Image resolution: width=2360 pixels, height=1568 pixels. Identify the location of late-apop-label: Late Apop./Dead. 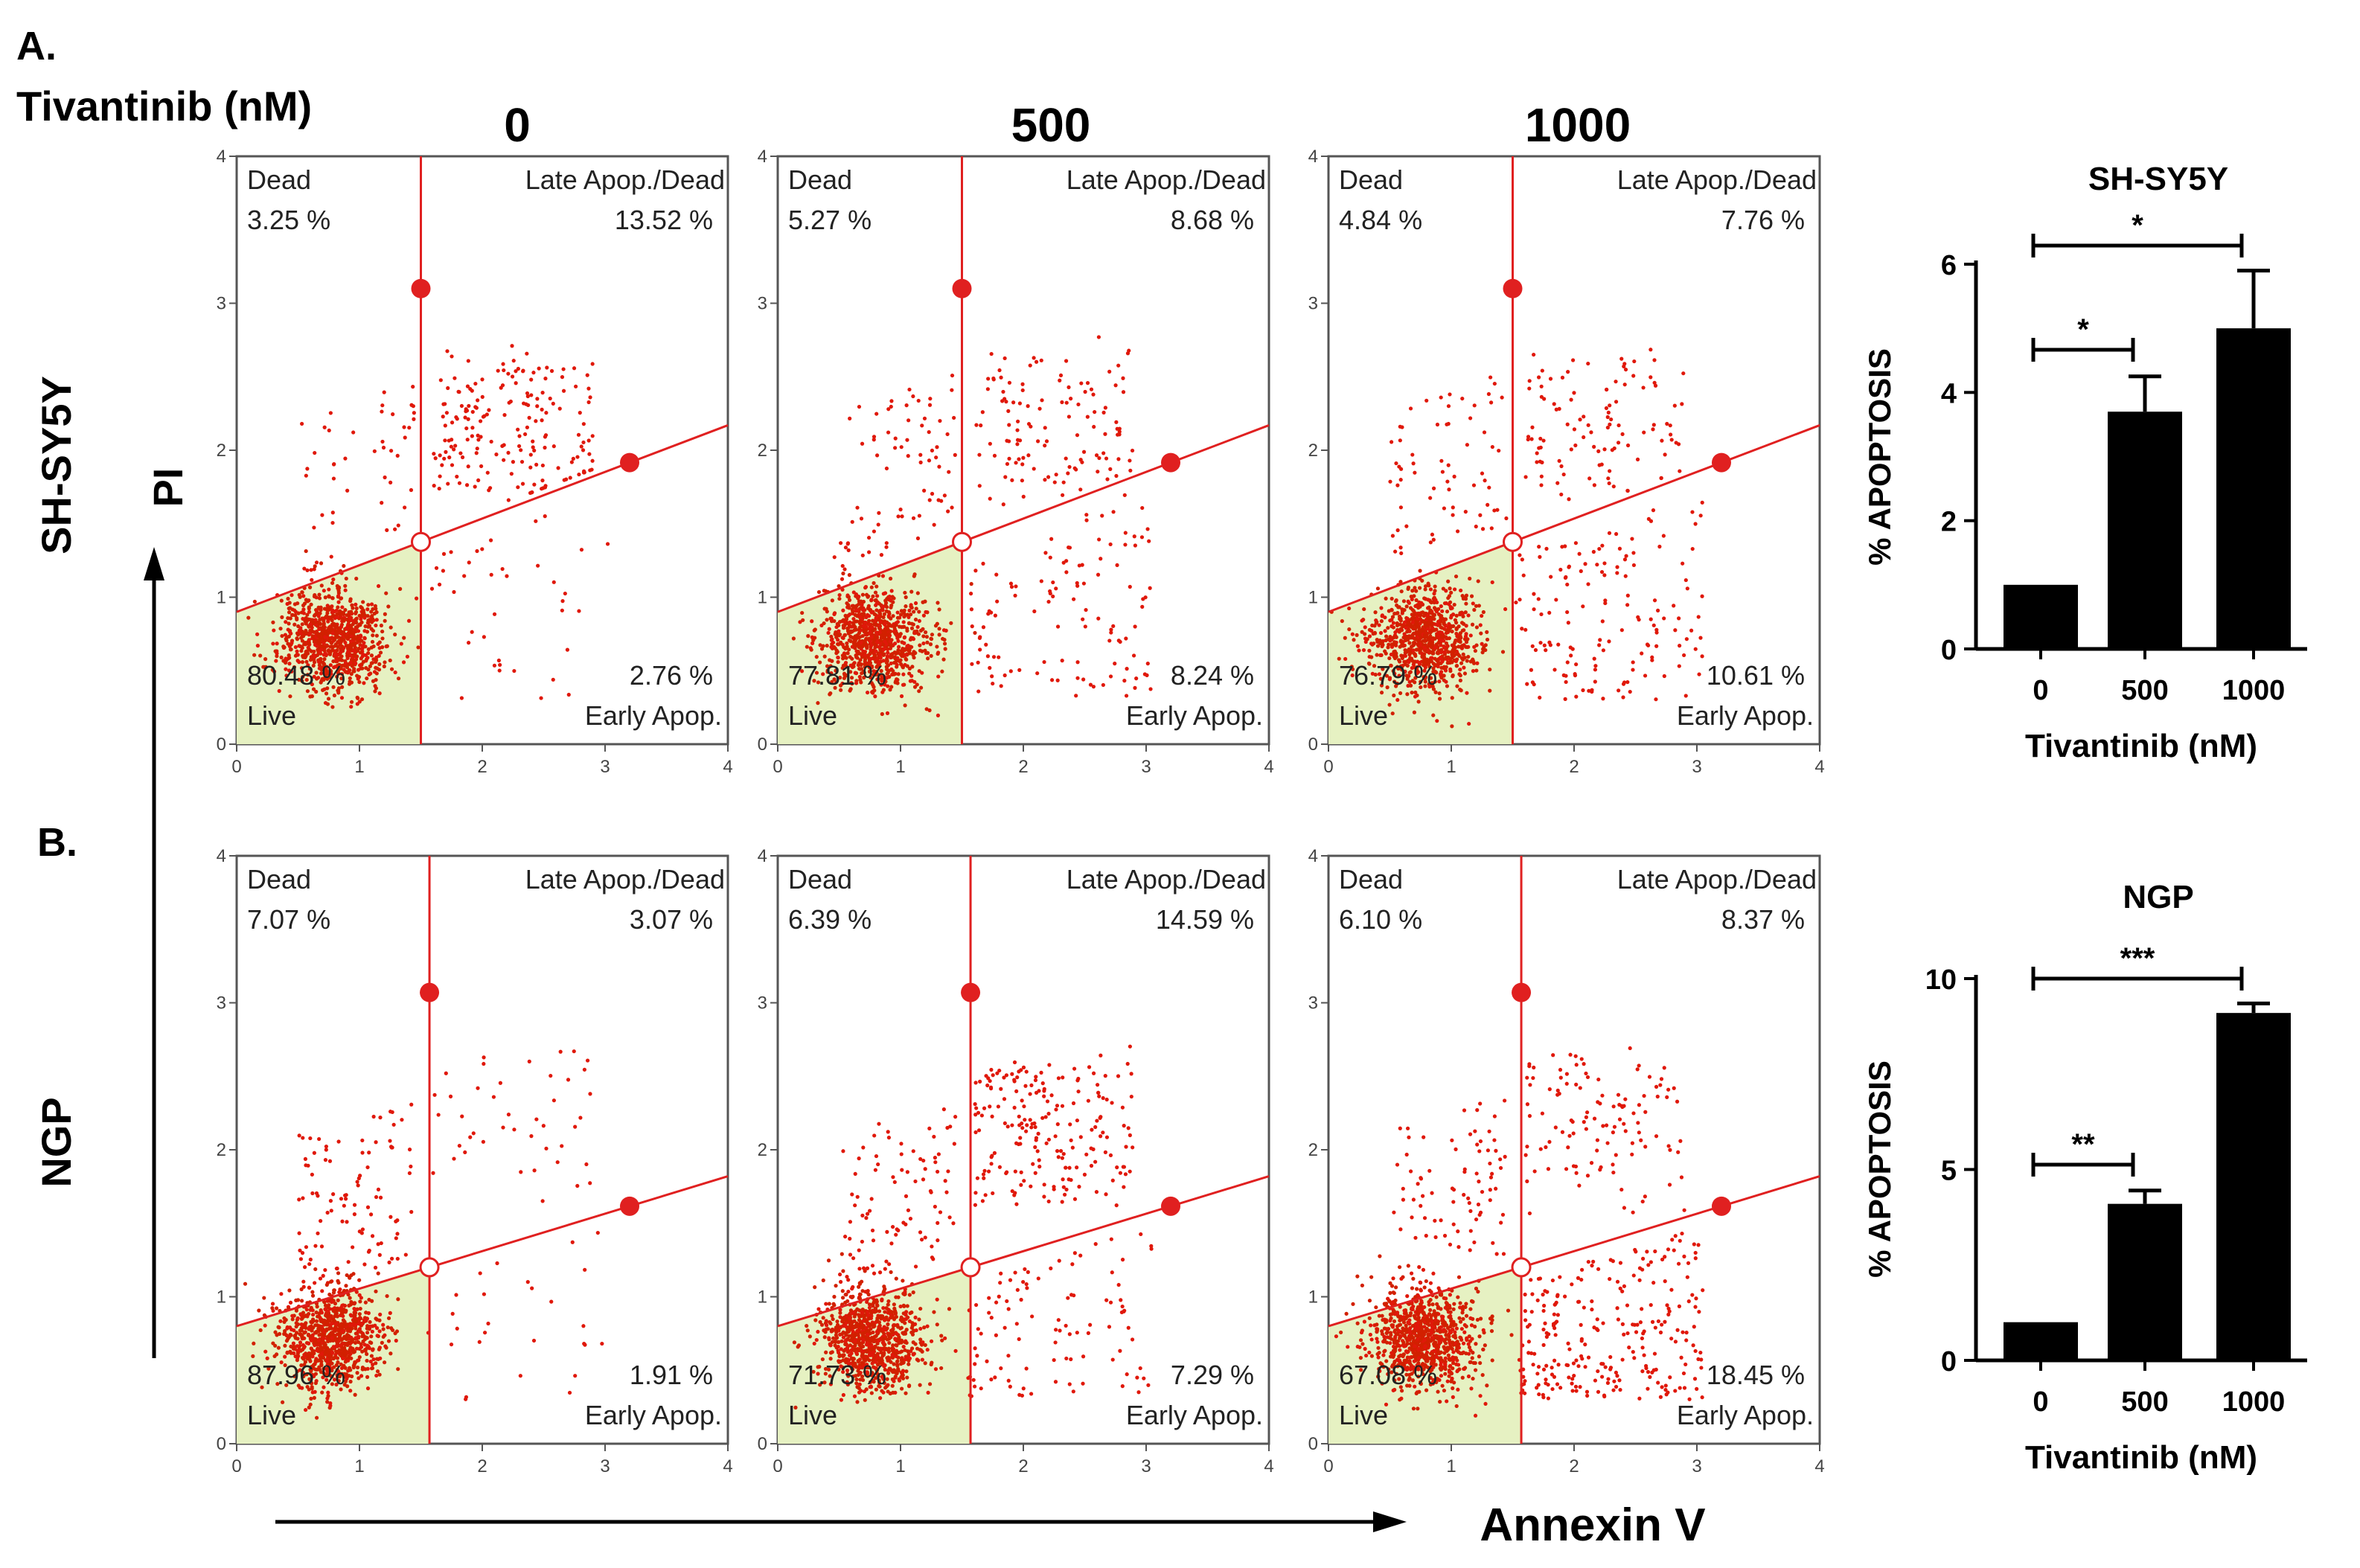
(625, 879).